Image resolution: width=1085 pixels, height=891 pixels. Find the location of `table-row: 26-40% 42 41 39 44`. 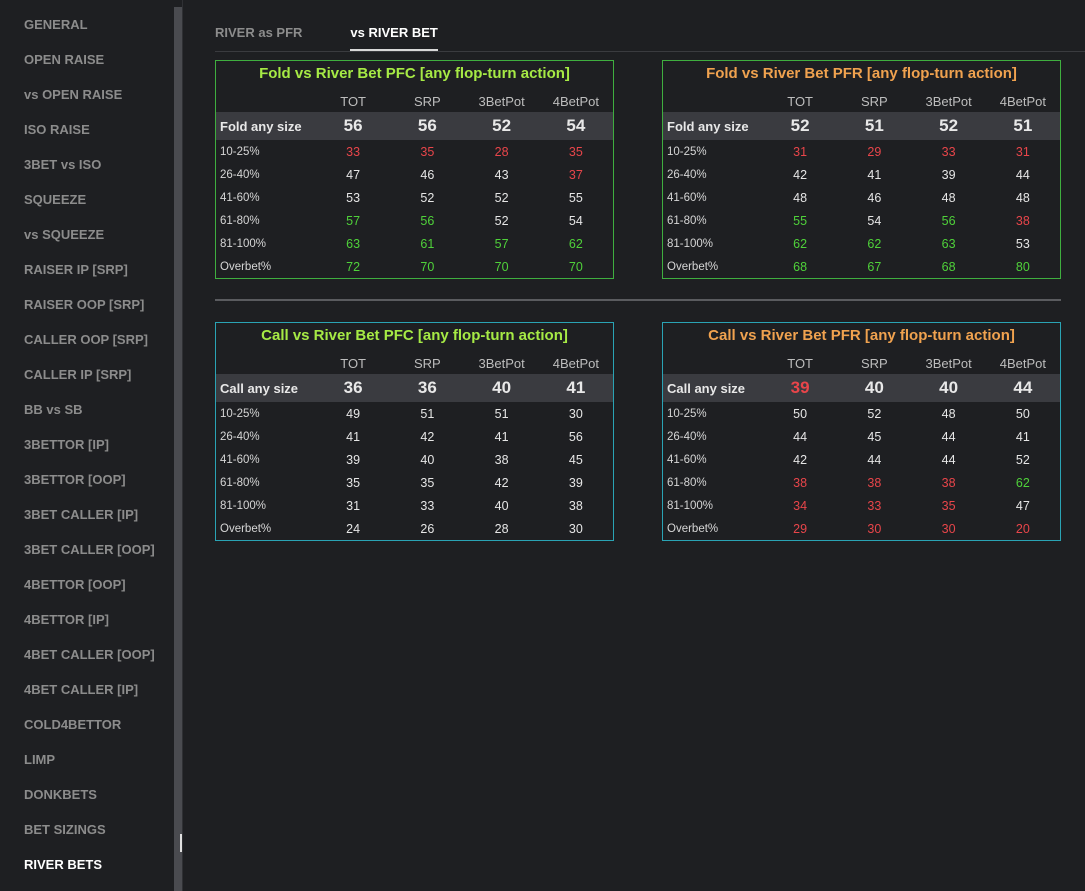

table-row: 26-40% 42 41 39 44 is located at coordinates (861, 174).